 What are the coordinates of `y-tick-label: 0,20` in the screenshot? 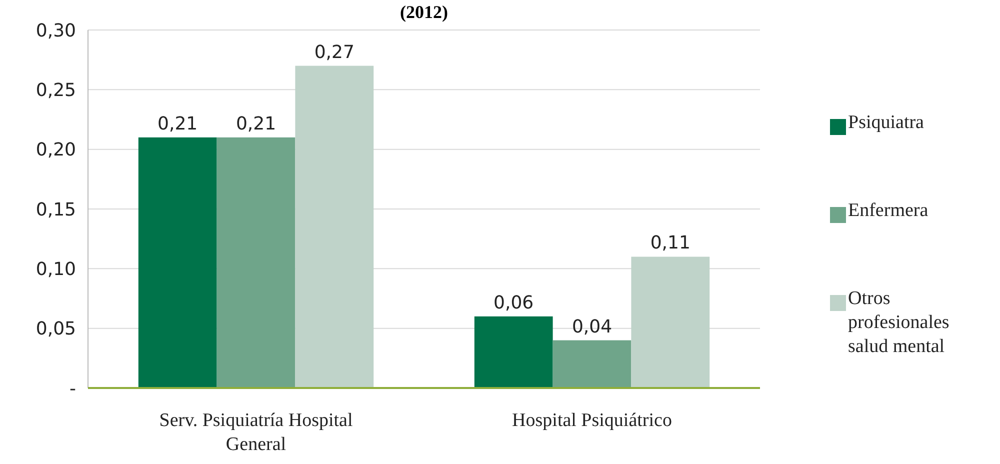 It's located at (56, 150).